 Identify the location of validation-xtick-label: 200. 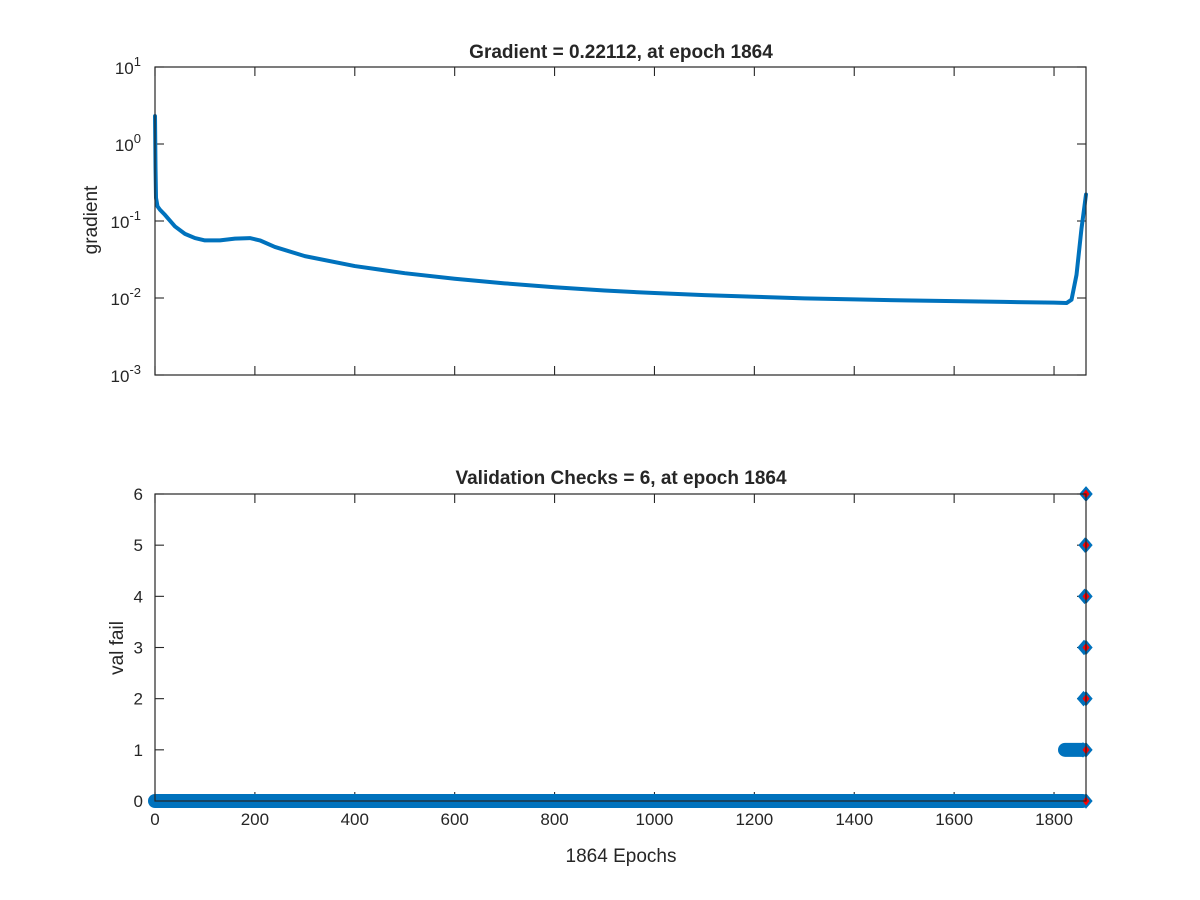
(255, 819).